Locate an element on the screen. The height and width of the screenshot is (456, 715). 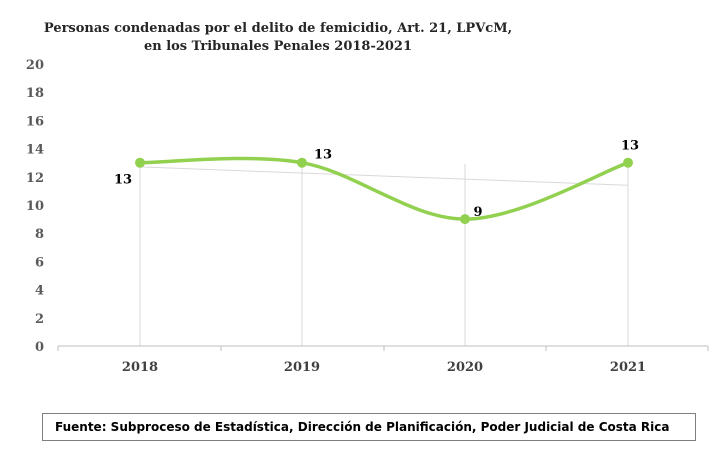
x-tick-label: 2018 is located at coordinates (140, 367).